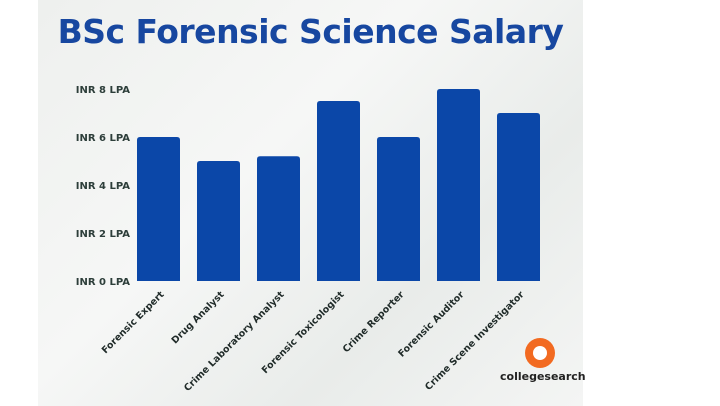 The height and width of the screenshot is (406, 720). What do you see at coordinates (543, 376) in the screenshot?
I see `logo-text: collegesearch` at bounding box center [543, 376].